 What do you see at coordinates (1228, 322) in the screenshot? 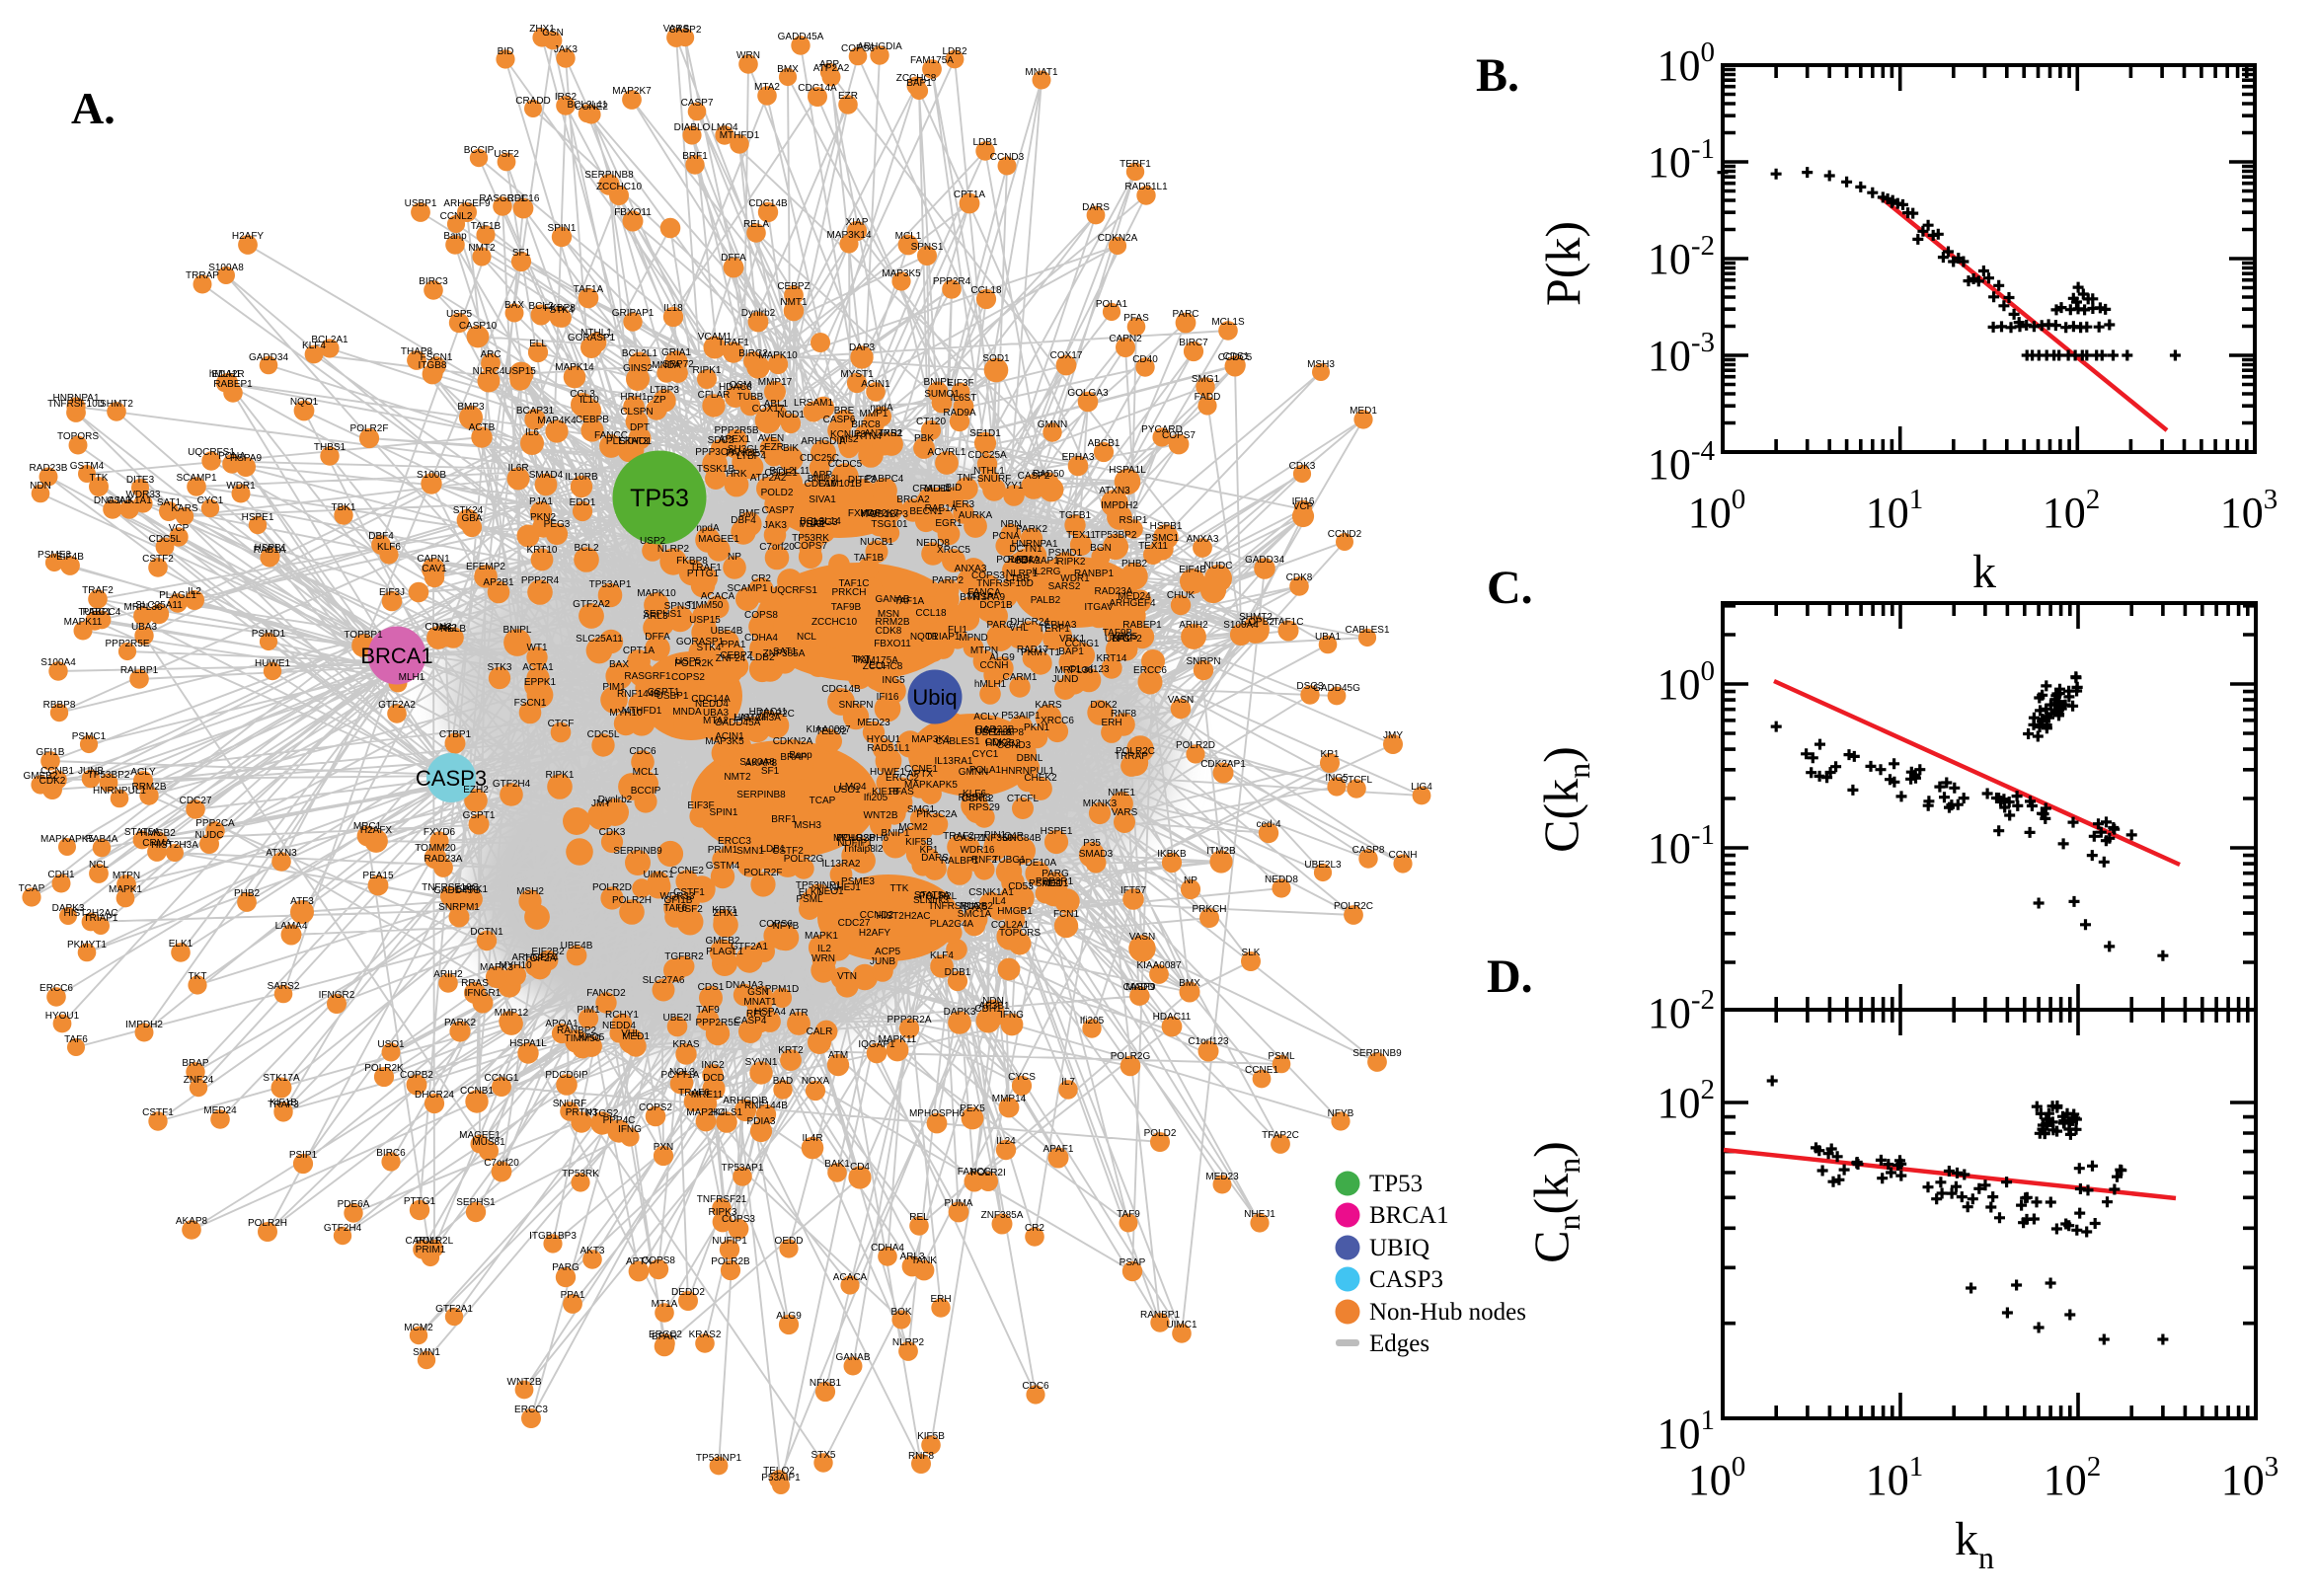
I see `svg-text: MCL1S` at bounding box center [1228, 322].